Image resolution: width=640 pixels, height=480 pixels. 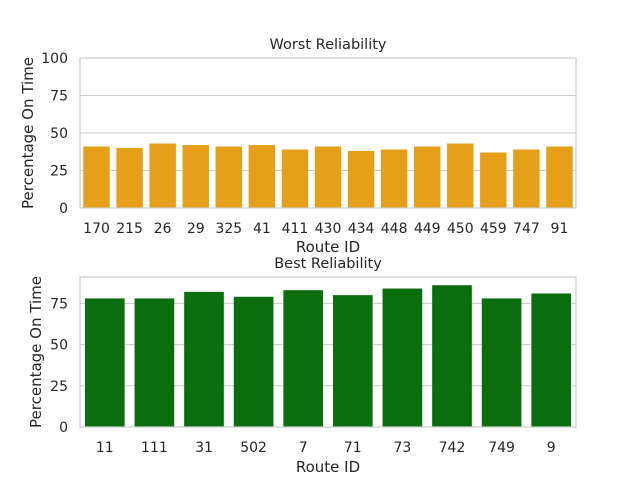 I want to click on x-tick-label: 7, so click(x=303, y=448).